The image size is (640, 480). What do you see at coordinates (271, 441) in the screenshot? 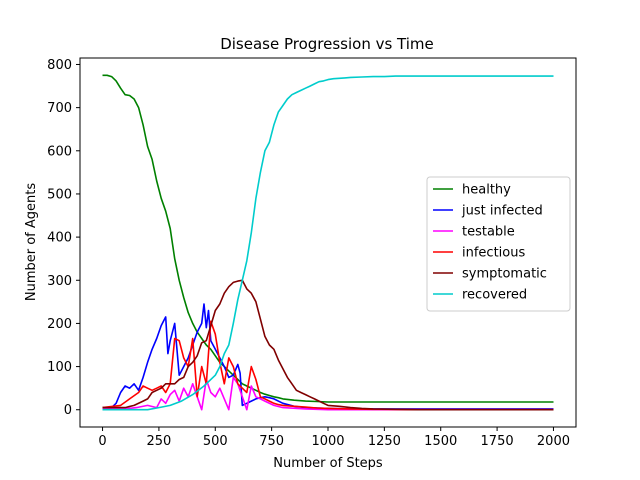
I see `x-tick-label: 750` at bounding box center [271, 441].